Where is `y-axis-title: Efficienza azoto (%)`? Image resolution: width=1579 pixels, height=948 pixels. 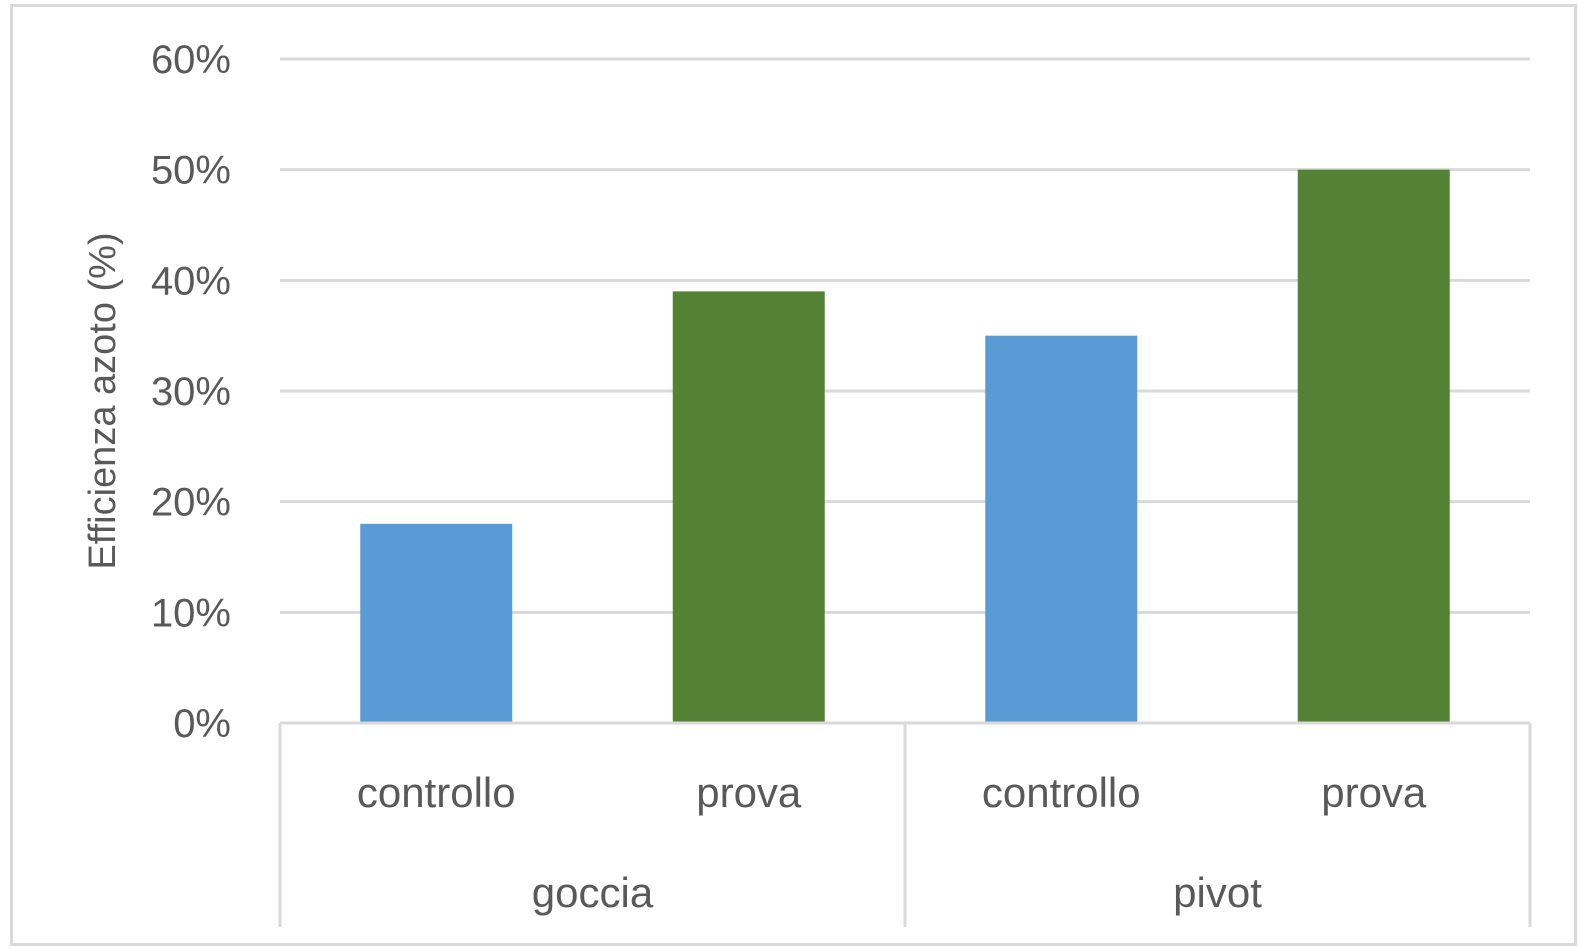
y-axis-title: Efficienza azoto (%) is located at coordinates (103, 400).